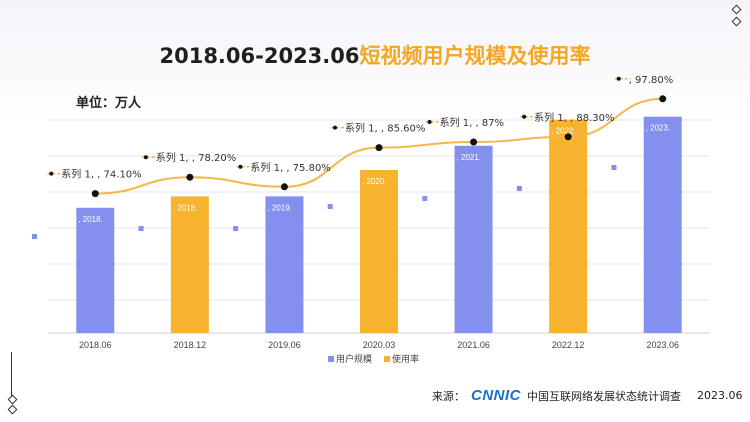  Describe the element at coordinates (385, 128) in the screenshot. I see `usage-rate-label: 系列 1, , 85.60%` at that location.